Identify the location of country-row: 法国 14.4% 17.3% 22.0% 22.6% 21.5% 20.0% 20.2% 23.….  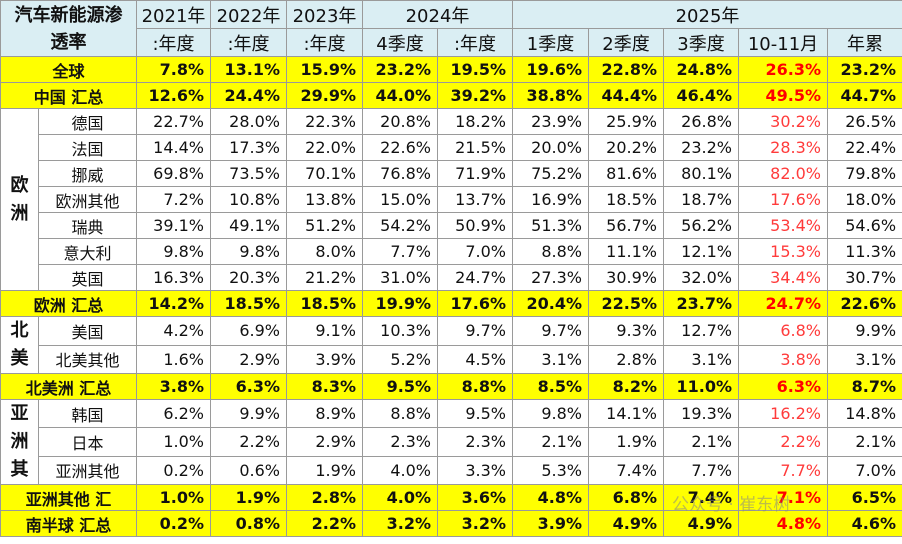
(451, 147).